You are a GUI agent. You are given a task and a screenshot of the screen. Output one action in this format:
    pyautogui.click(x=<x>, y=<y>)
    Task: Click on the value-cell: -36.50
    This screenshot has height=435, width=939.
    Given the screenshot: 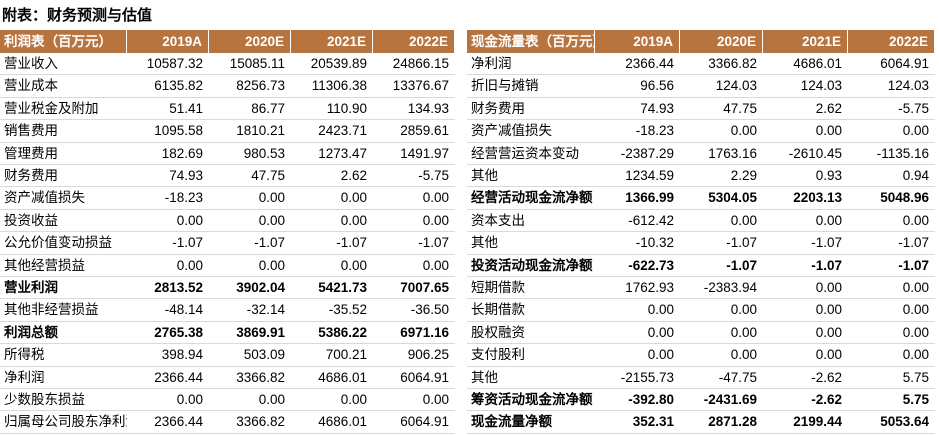 What is the action you would take?
    pyautogui.click(x=414, y=310)
    